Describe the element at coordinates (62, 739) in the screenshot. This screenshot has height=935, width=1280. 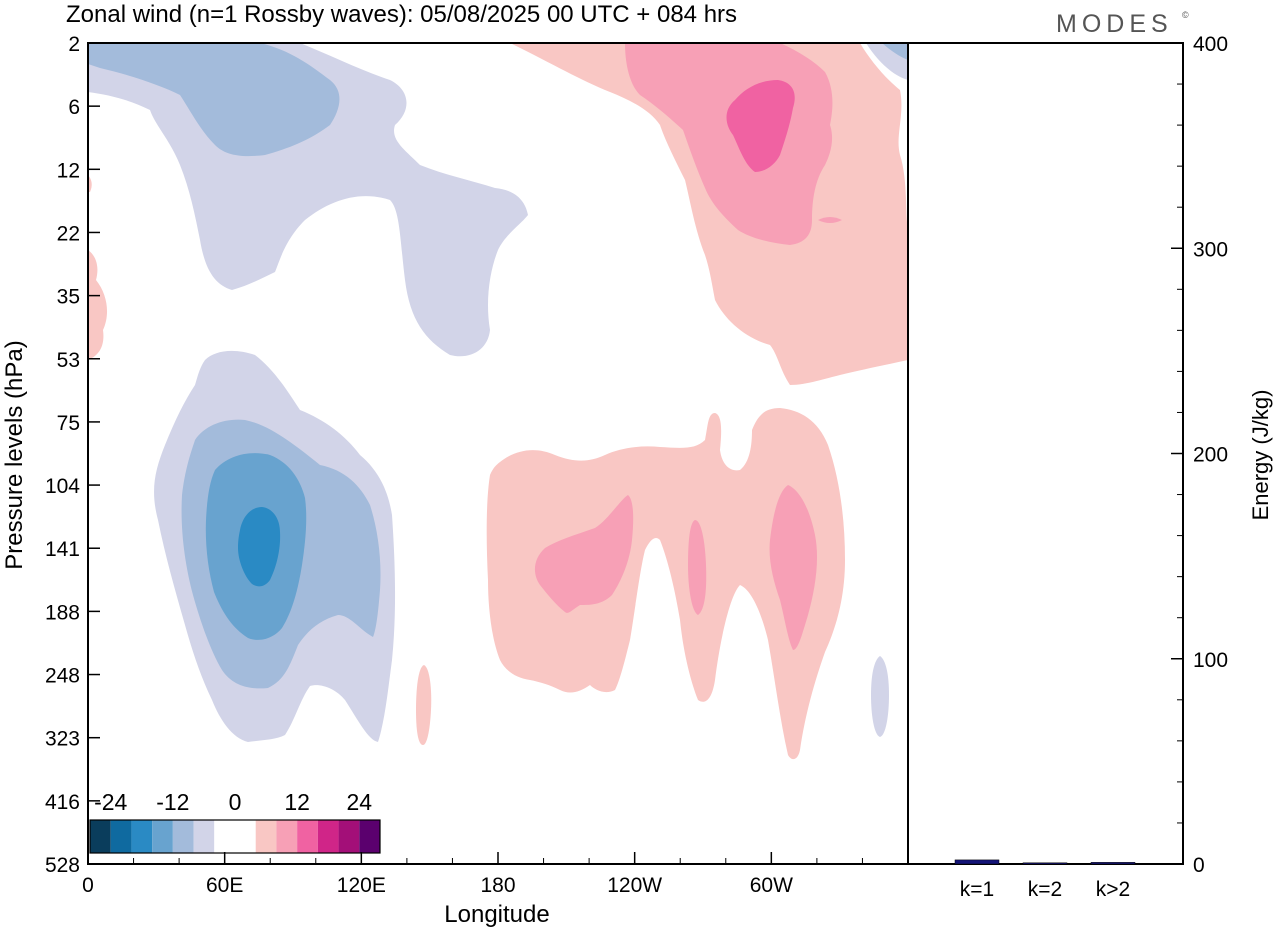
I see `y-tick-label: 323` at that location.